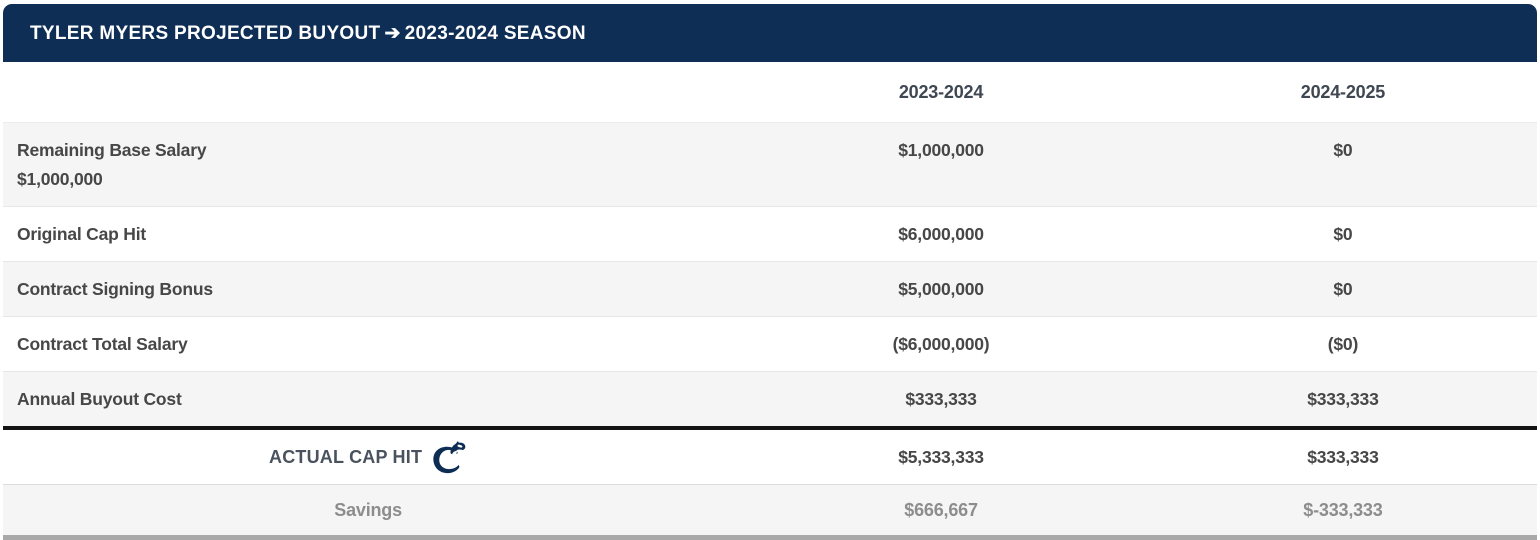  I want to click on table-header-row: 2023-2024 2024-2025, so click(770, 92).